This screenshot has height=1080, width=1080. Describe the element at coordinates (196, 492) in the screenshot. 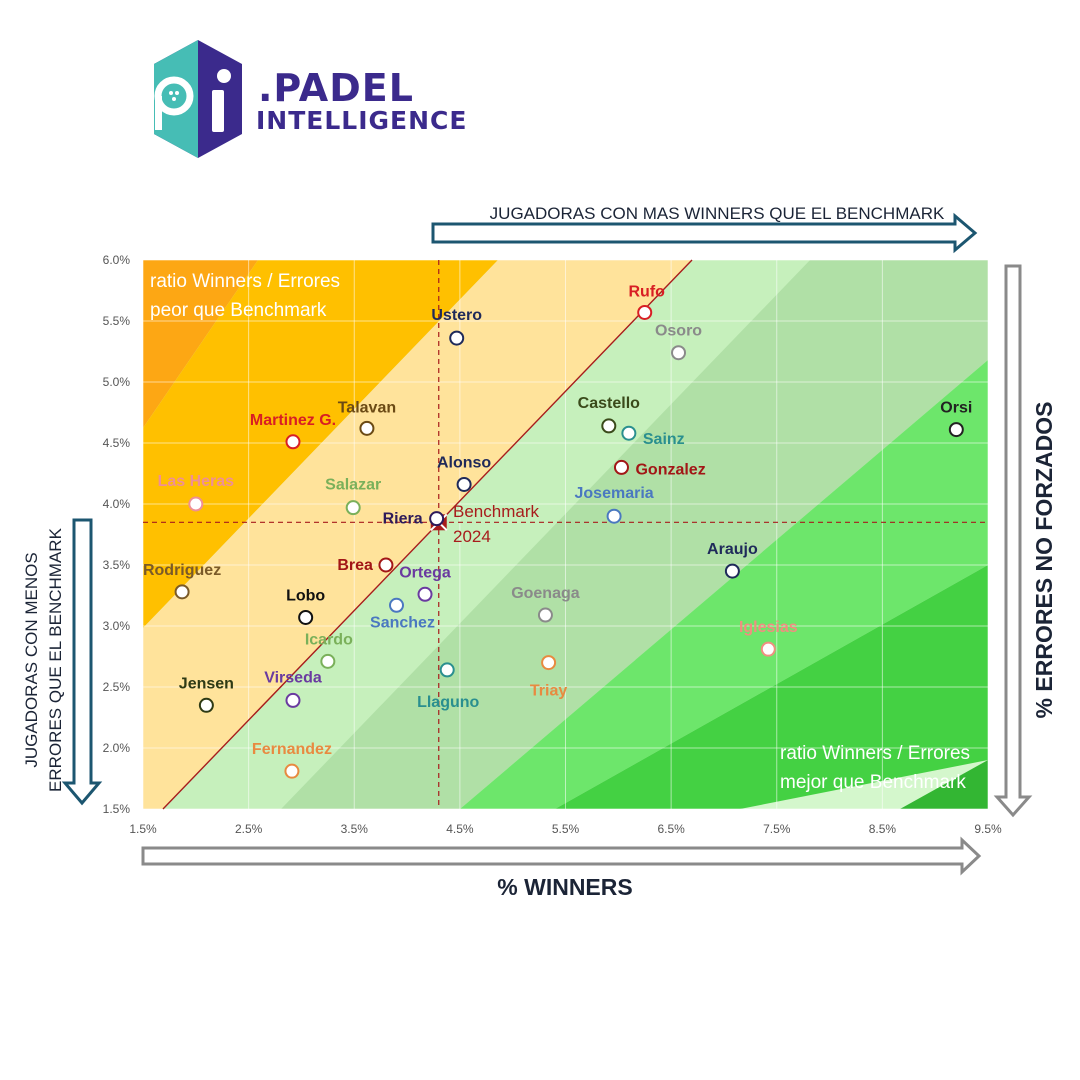

I see `player-point: Las Heras` at that location.